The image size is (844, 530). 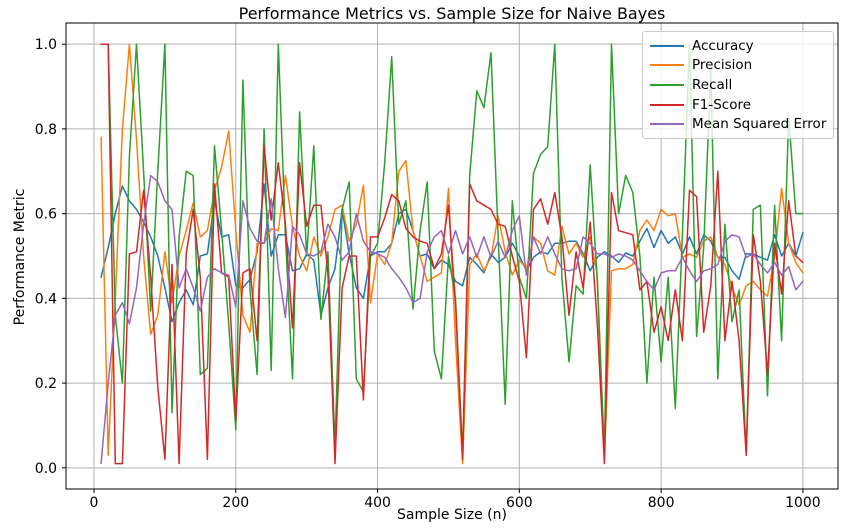 What do you see at coordinates (712, 84) in the screenshot?
I see `legend-label: Recall` at bounding box center [712, 84].